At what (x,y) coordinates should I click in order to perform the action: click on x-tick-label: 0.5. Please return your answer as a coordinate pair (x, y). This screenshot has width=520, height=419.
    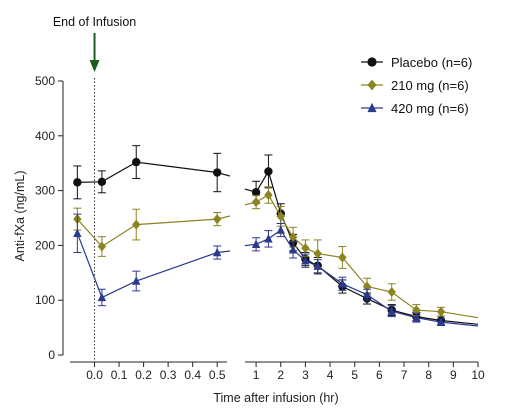
    Looking at the image, I should click on (217, 375).